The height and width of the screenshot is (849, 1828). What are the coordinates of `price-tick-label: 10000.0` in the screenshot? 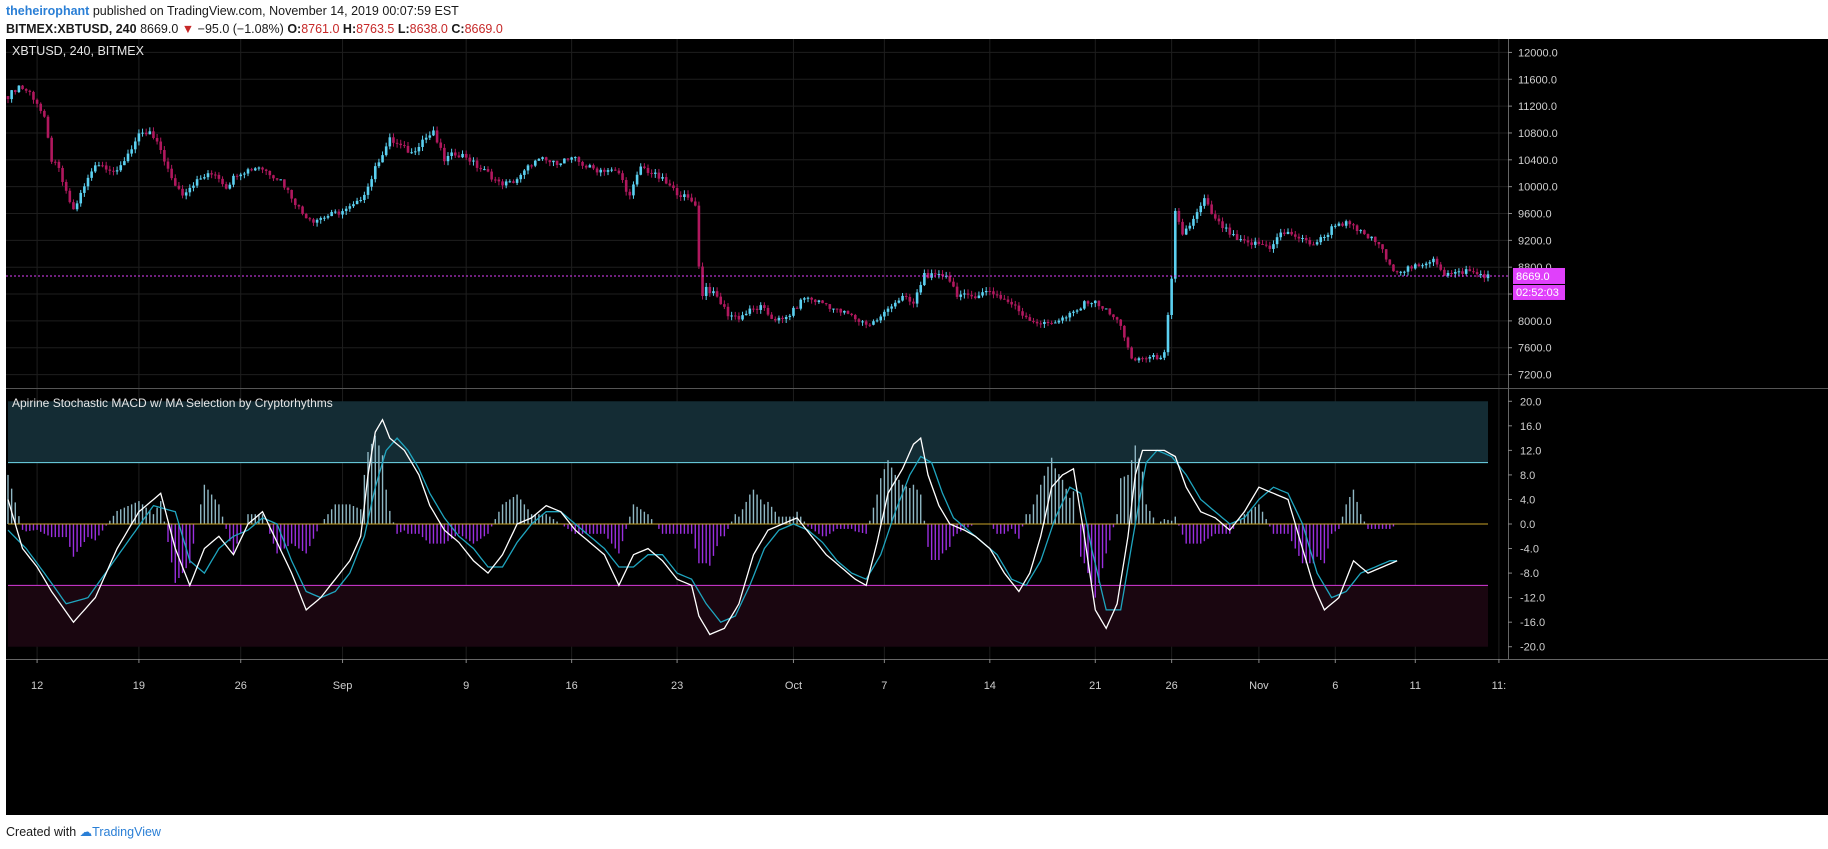 It's located at (1538, 188).